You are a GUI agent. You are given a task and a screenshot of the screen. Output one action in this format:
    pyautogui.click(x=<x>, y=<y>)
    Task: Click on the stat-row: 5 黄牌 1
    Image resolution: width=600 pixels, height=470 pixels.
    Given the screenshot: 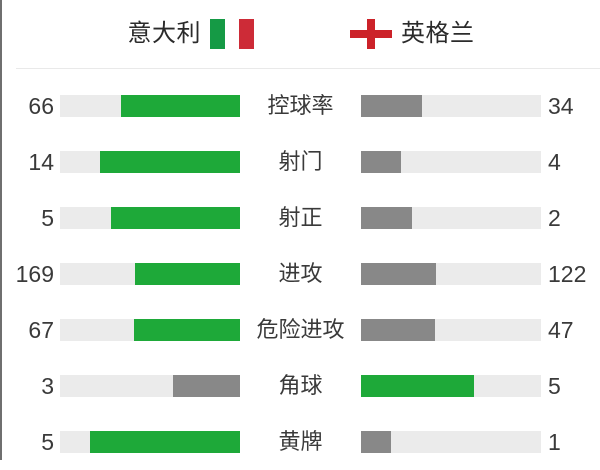 What is the action you would take?
    pyautogui.click(x=301, y=442)
    